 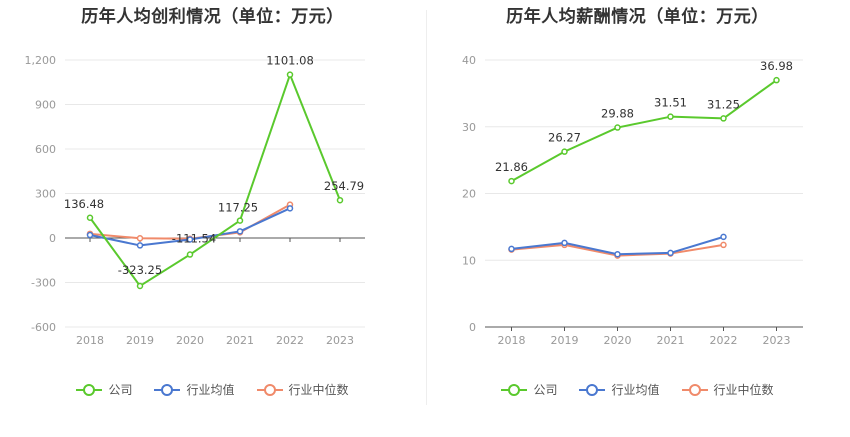 I want to click on y-tick-label: 10, so click(x=469, y=260).